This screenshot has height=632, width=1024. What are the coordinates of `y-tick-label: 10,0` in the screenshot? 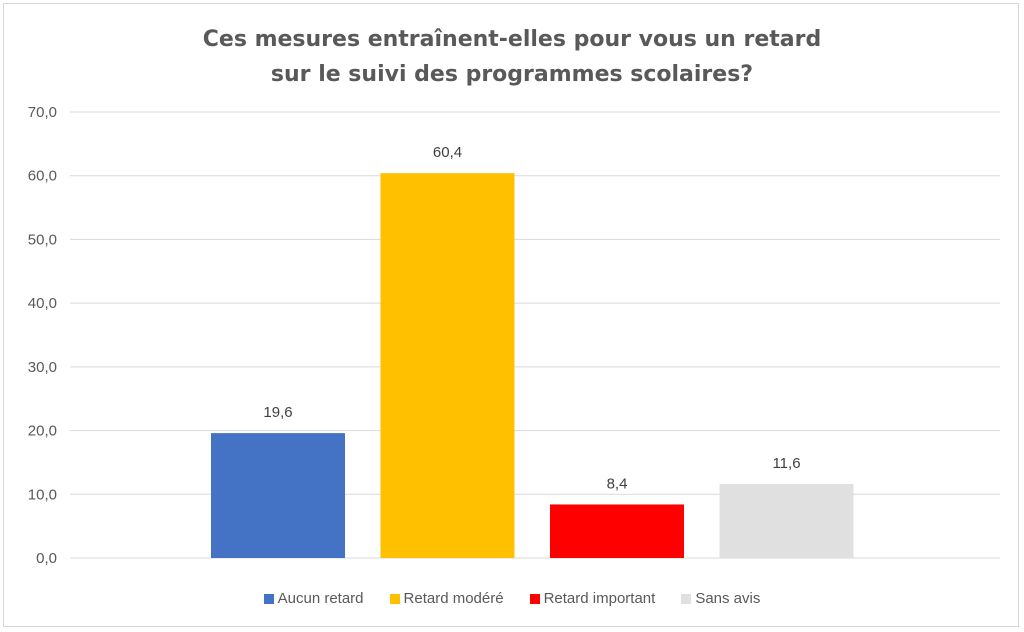 It's located at (42, 494).